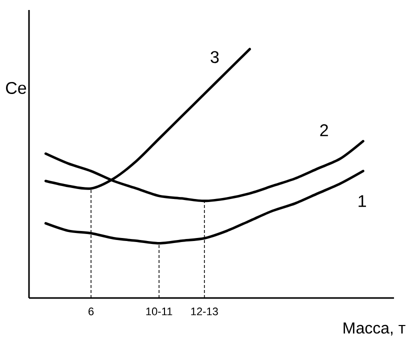 The height and width of the screenshot is (345, 416). I want to click on series-label: 3, so click(214, 57).